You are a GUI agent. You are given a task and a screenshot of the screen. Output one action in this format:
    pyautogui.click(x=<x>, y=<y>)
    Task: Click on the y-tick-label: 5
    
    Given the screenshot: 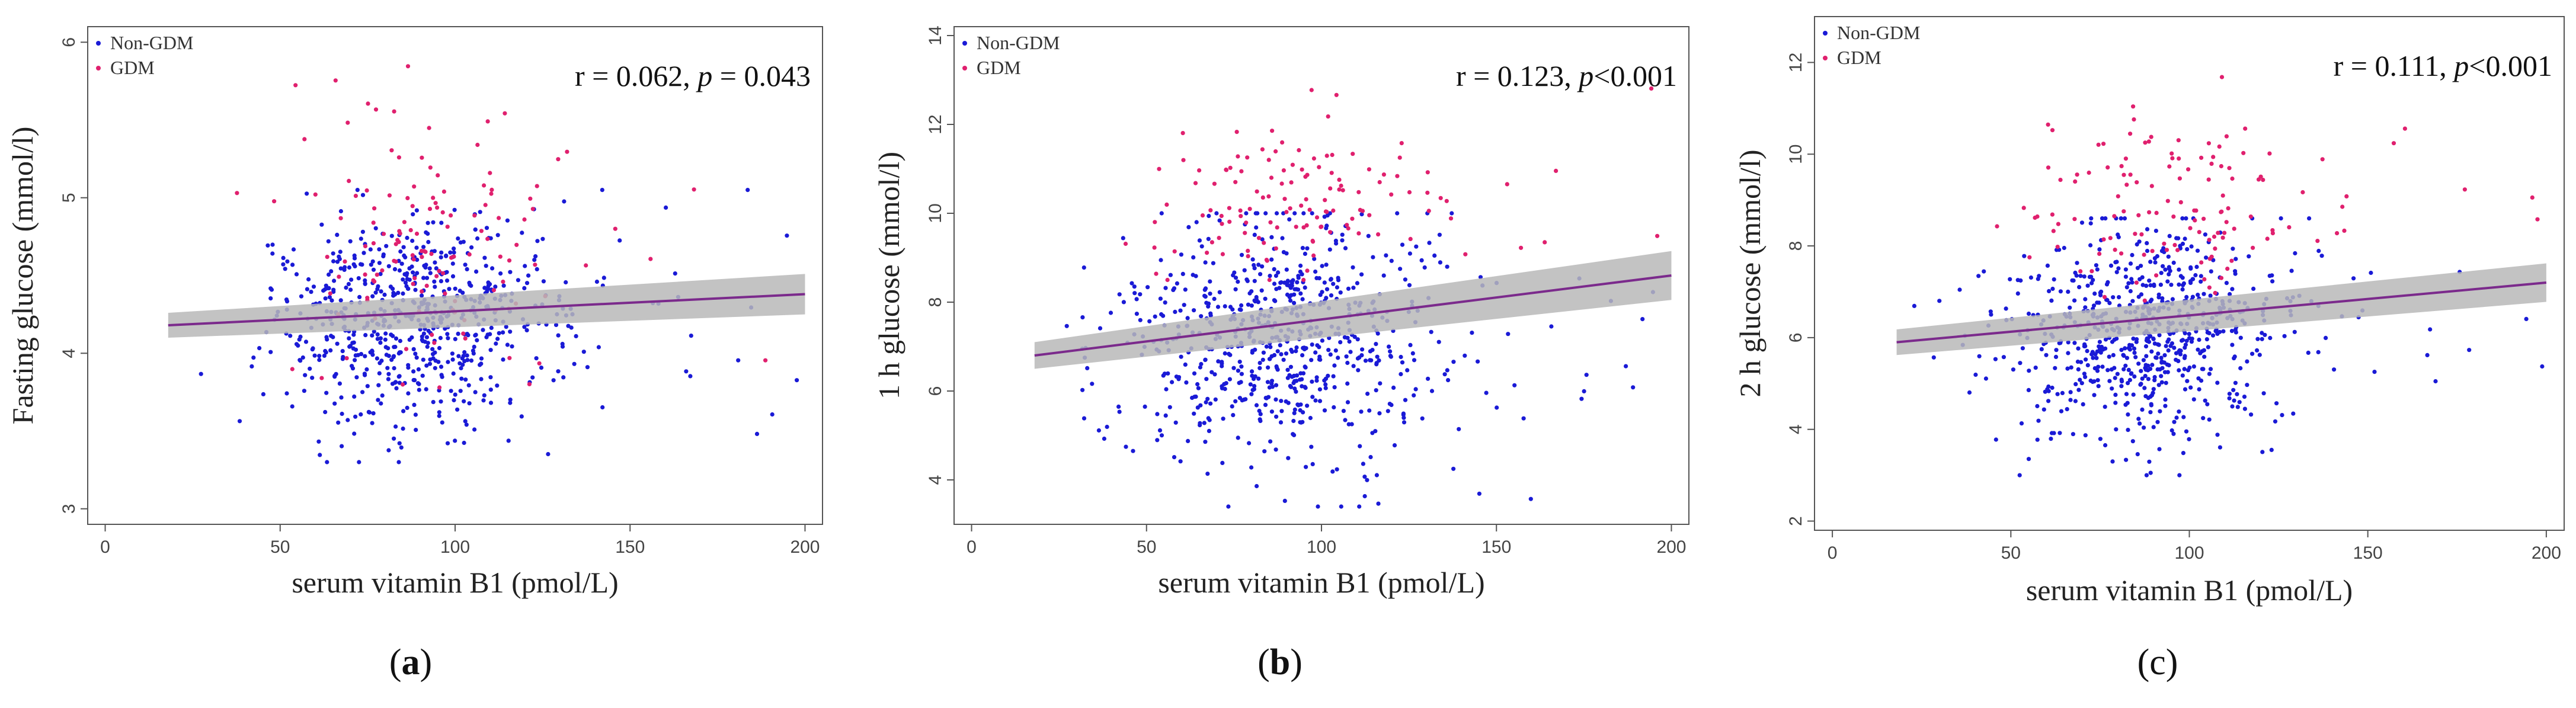 What is the action you would take?
    pyautogui.click(x=69, y=198)
    